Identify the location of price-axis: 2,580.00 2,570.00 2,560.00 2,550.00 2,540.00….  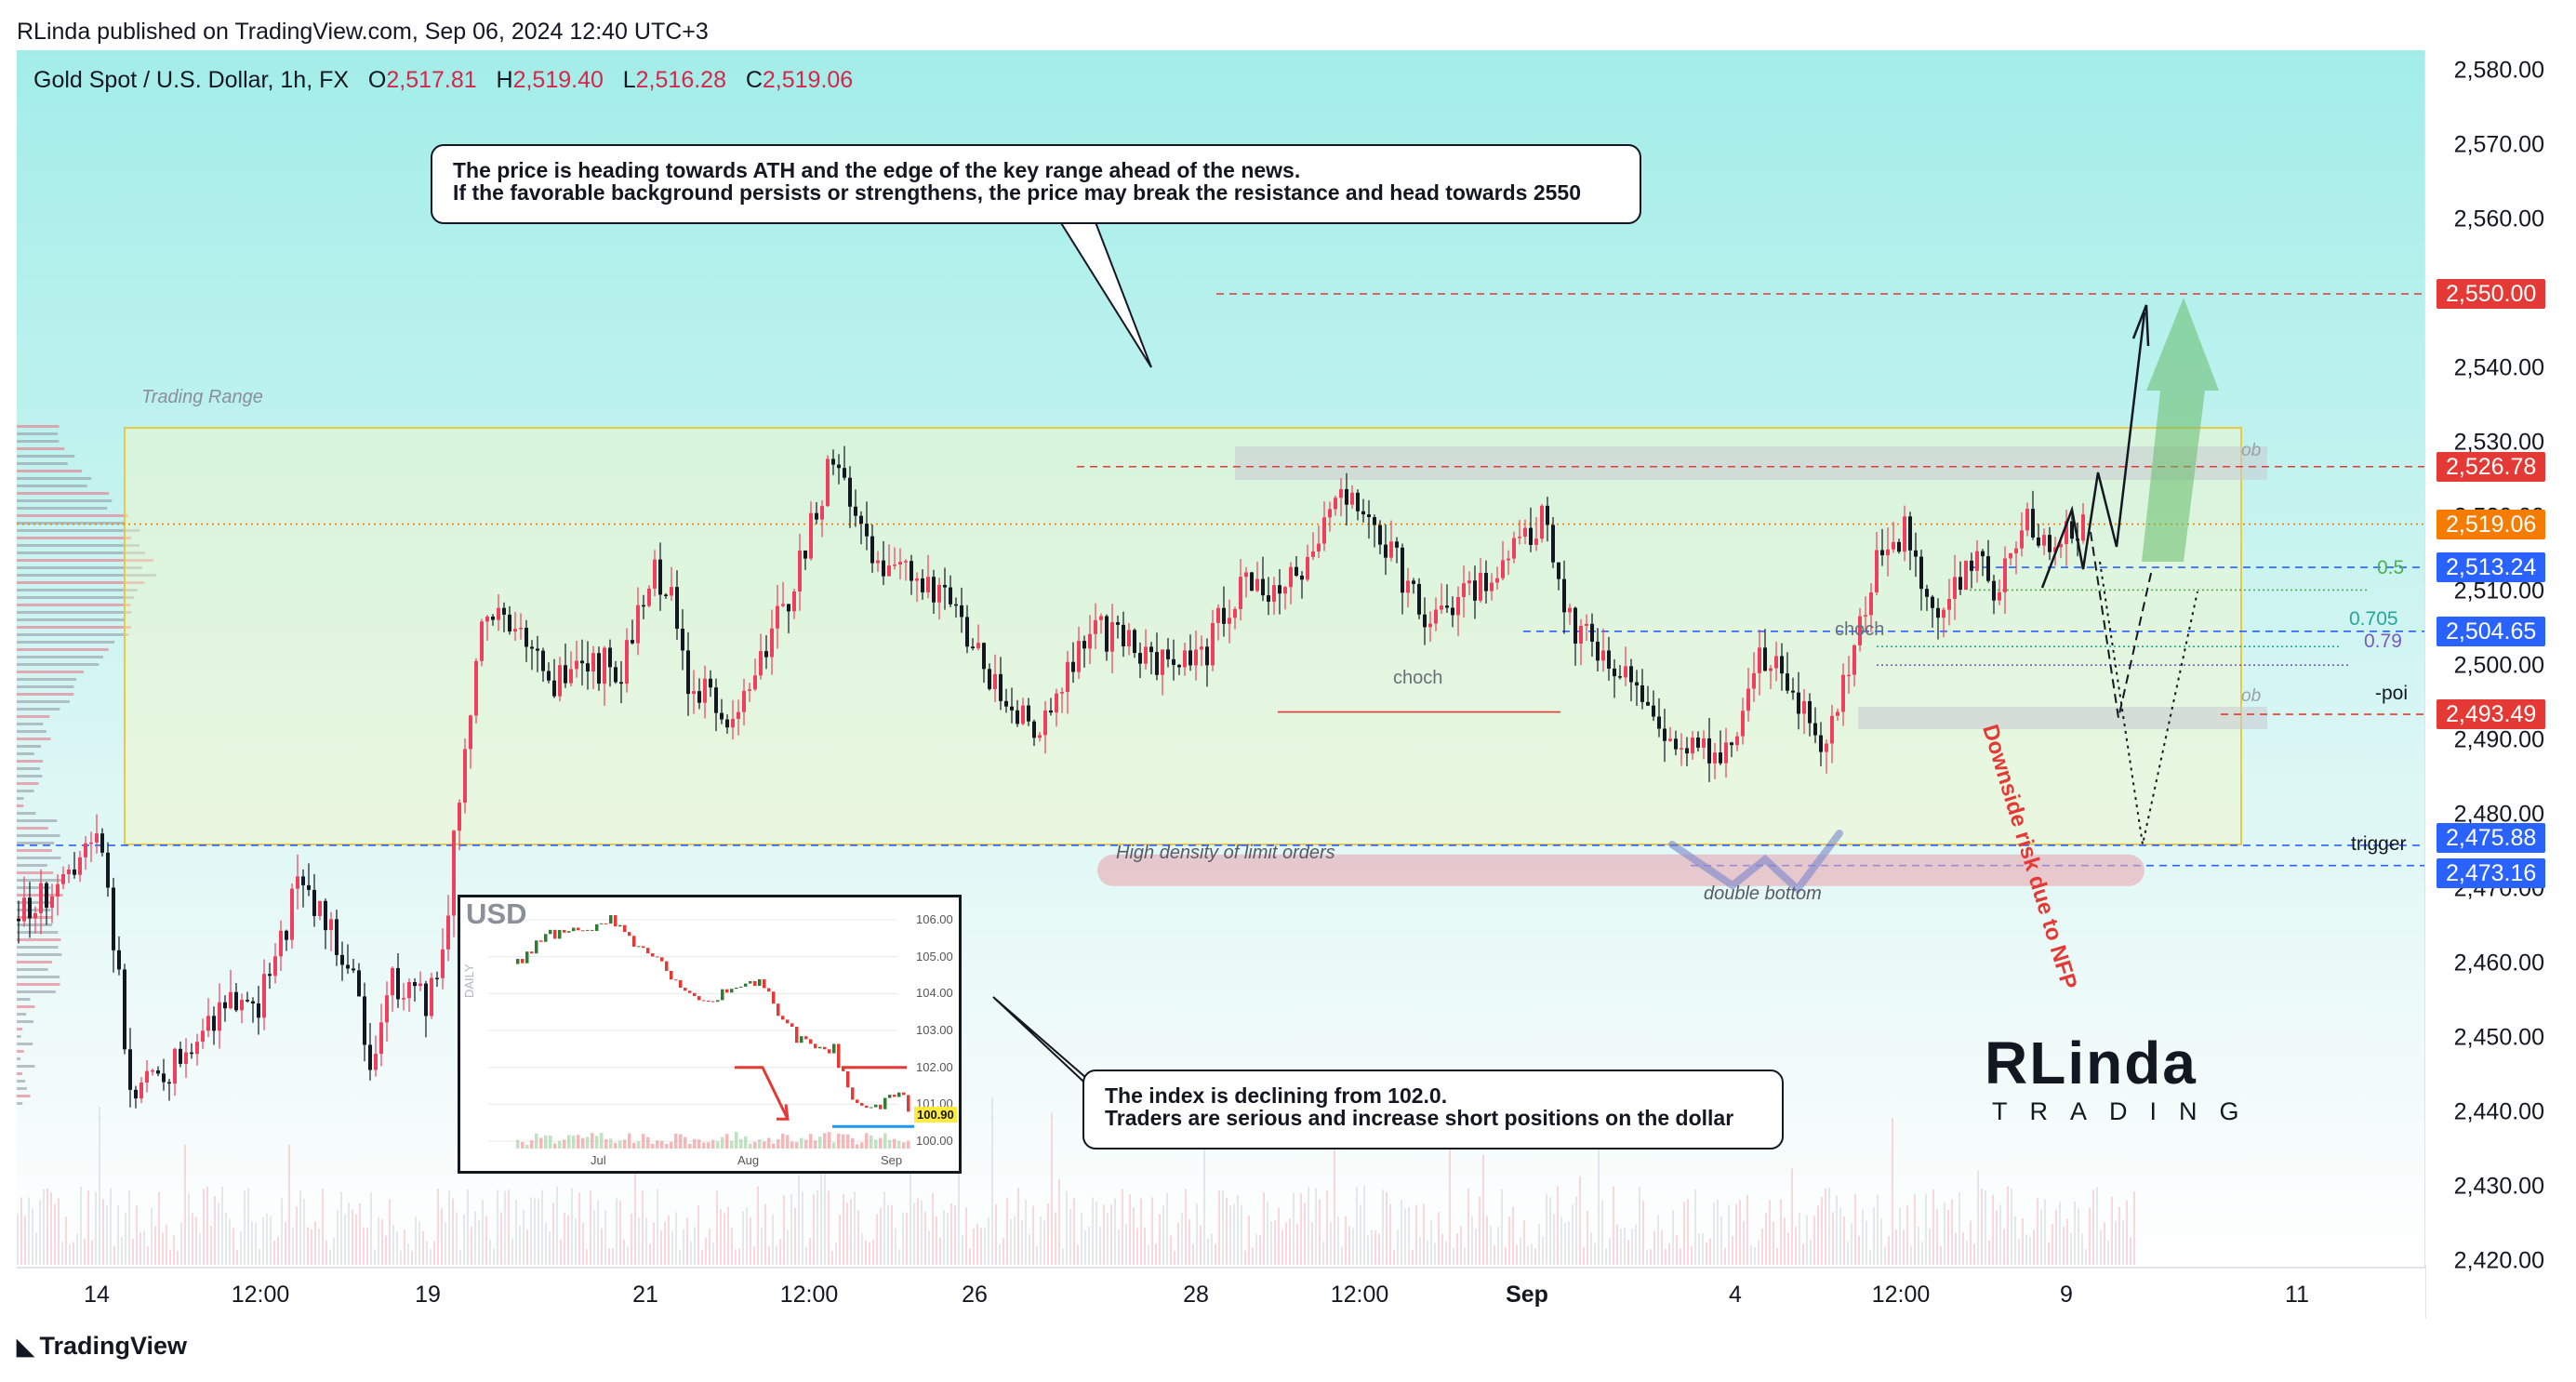
(2493, 658).